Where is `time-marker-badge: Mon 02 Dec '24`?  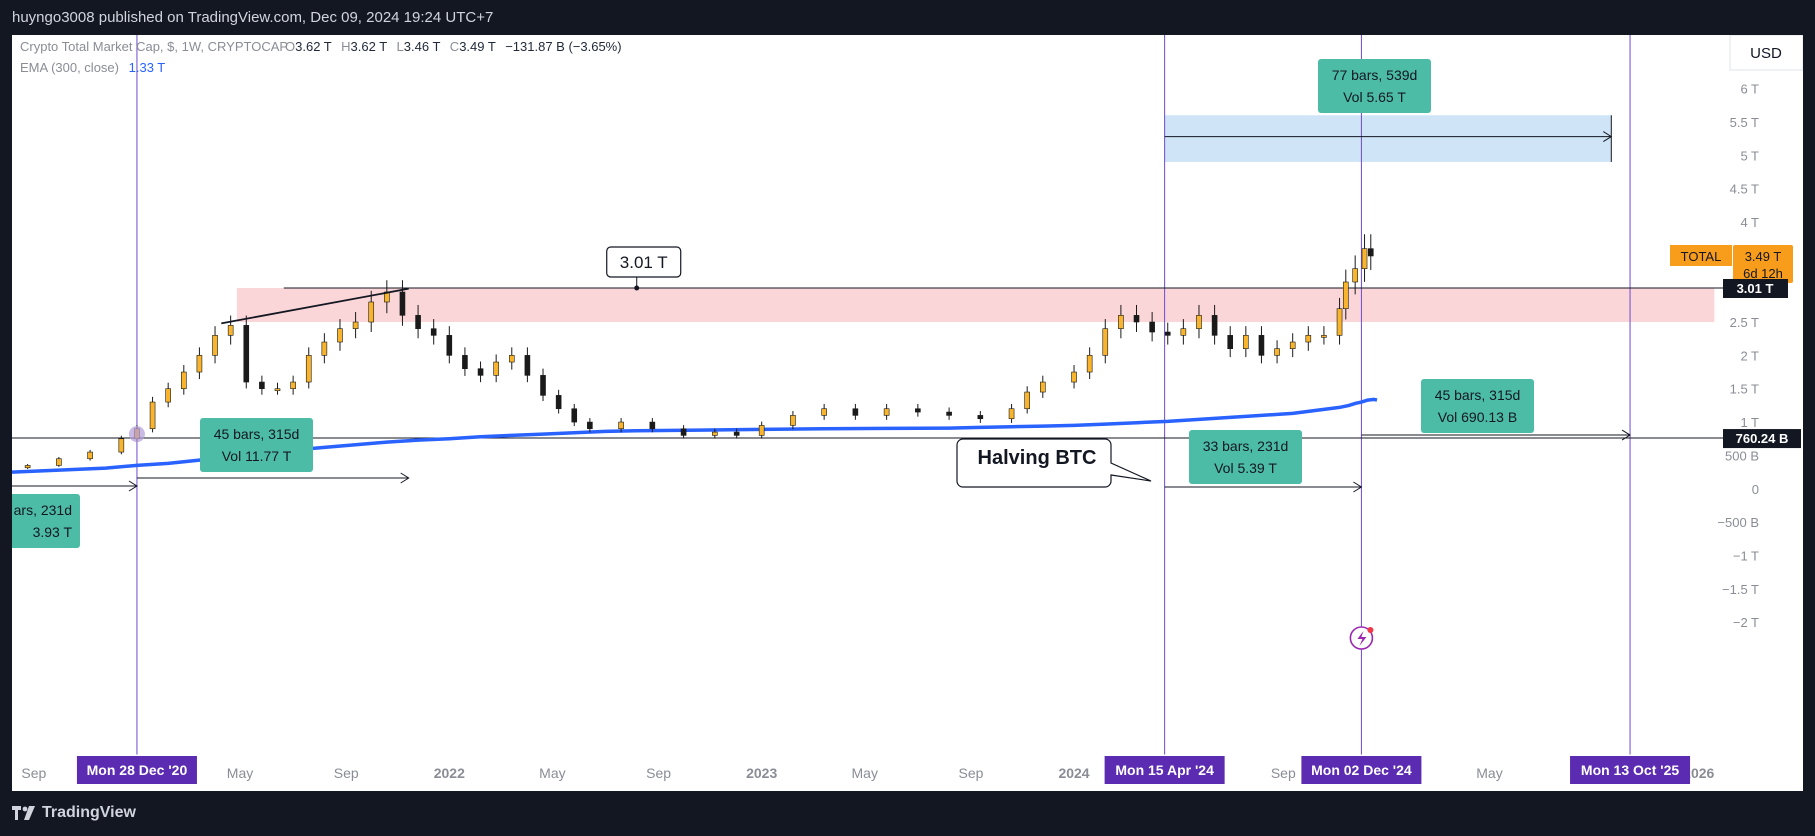
time-marker-badge: Mon 02 Dec '24 is located at coordinates (1361, 770).